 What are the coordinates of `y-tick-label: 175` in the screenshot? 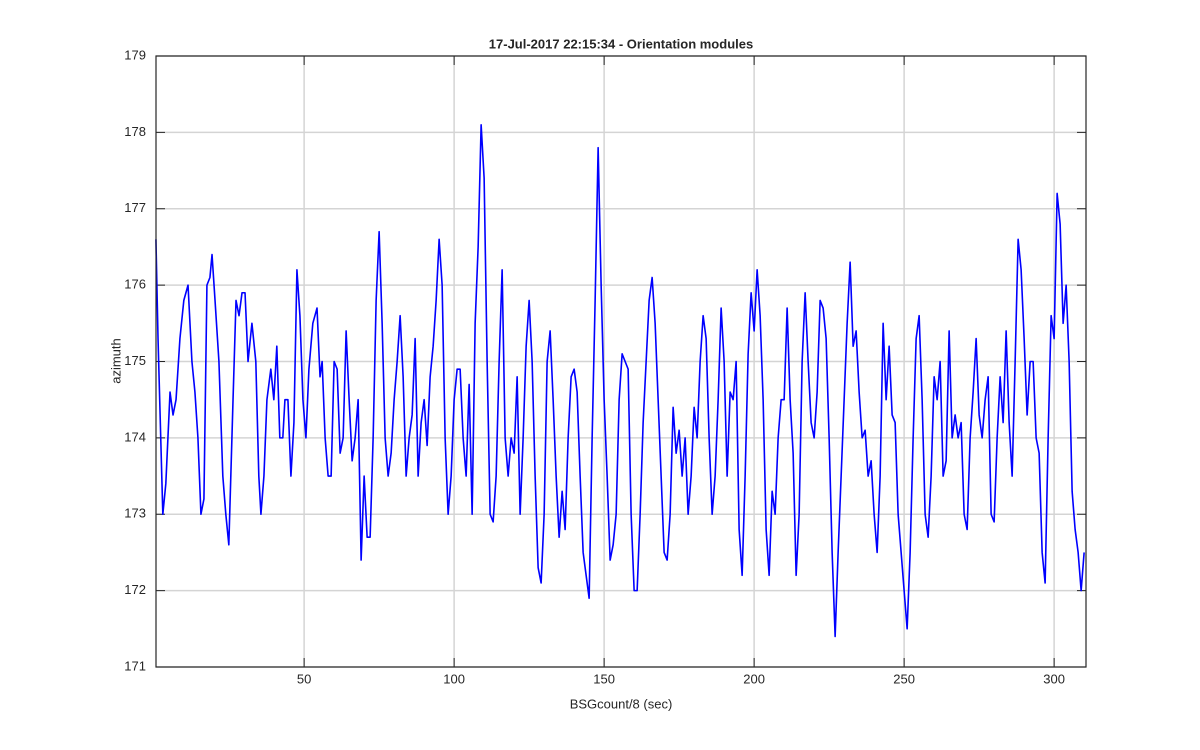 It's located at (135, 360).